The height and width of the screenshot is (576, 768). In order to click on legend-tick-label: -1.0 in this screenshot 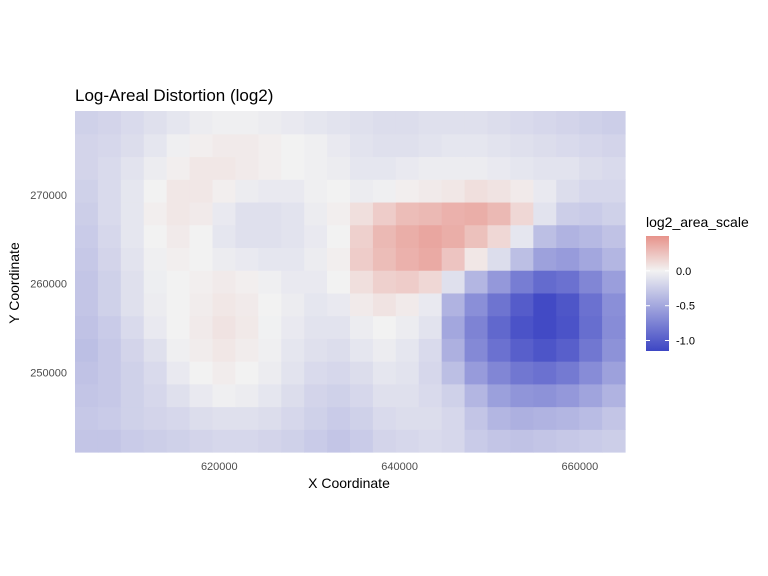, I will do `click(685, 342)`.